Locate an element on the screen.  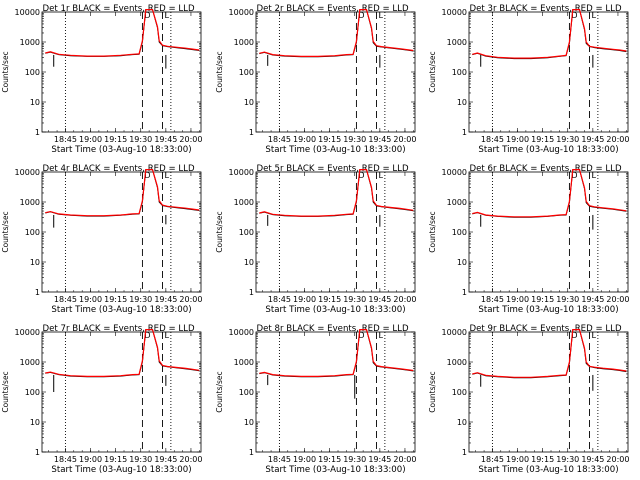
panel-title: Det 7r BLACK = Events, RED = LLD is located at coordinates (119, 329).